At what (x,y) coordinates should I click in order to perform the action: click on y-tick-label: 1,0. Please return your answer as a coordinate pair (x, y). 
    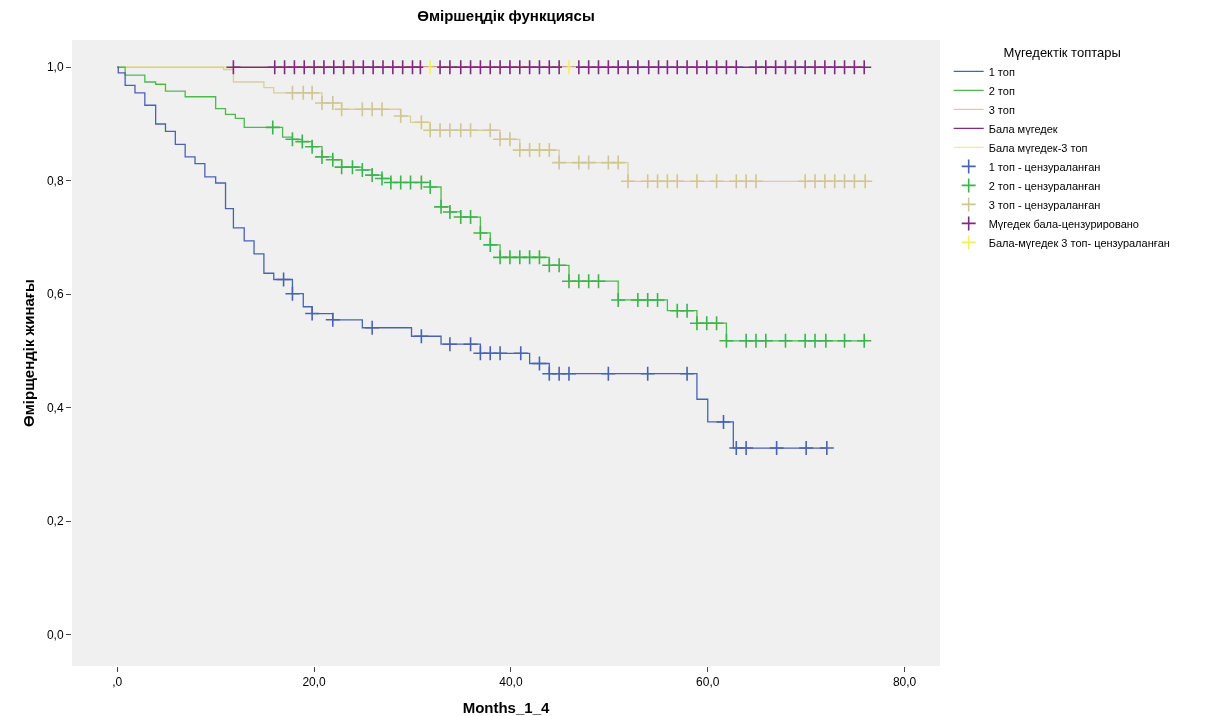
    Looking at the image, I should click on (55, 67).